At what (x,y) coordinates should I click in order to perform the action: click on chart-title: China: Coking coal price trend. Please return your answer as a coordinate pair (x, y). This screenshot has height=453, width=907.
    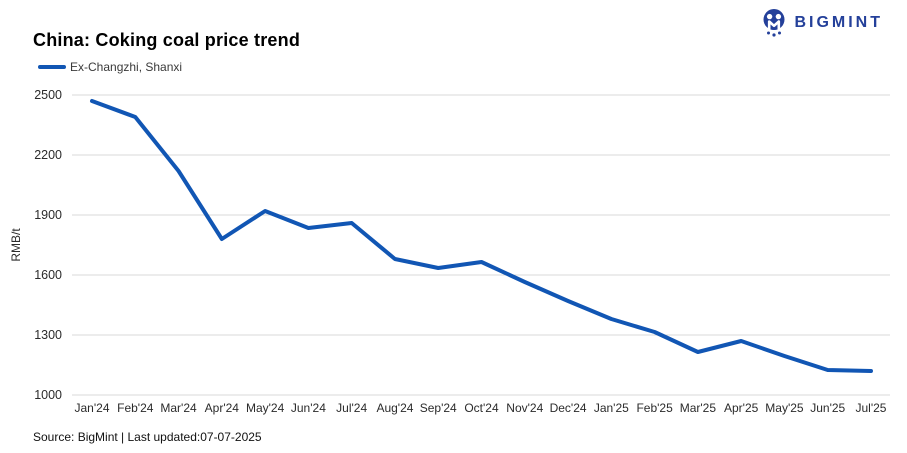
    Looking at the image, I should click on (167, 40).